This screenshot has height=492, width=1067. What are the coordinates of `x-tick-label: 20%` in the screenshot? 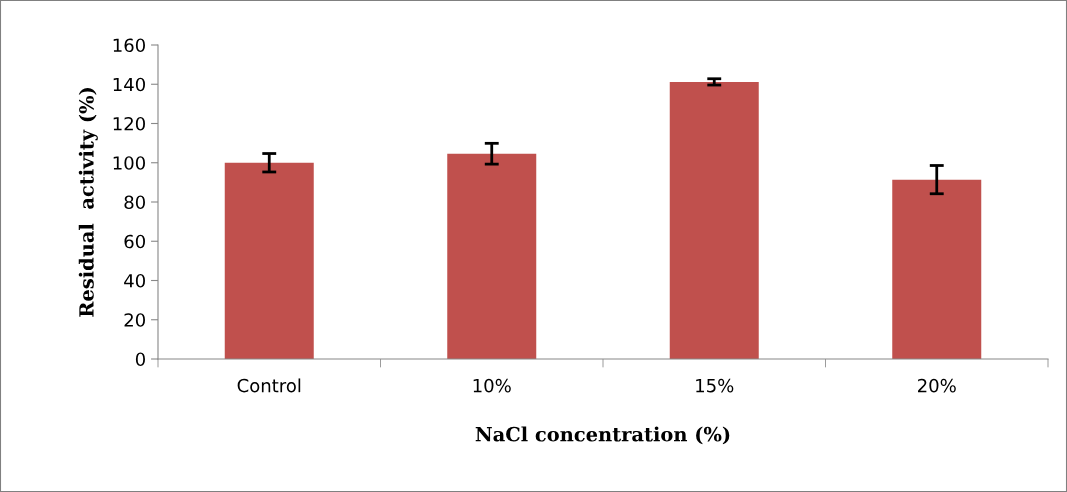 It's located at (937, 385).